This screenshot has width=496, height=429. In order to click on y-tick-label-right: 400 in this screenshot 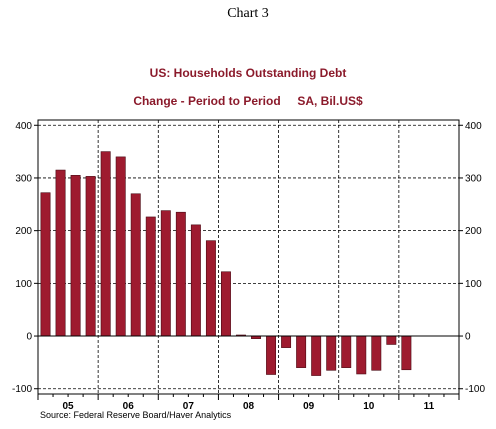, I will do `click(473, 126)`.